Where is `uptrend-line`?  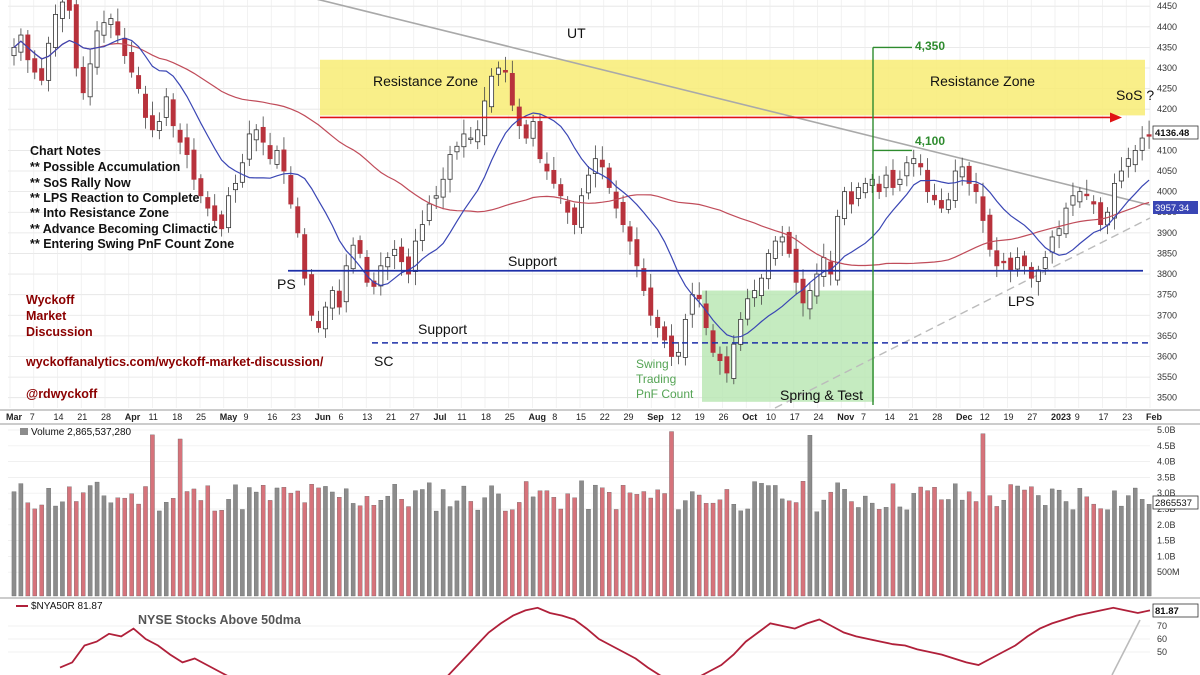 uptrend-line is located at coordinates (962, 313).